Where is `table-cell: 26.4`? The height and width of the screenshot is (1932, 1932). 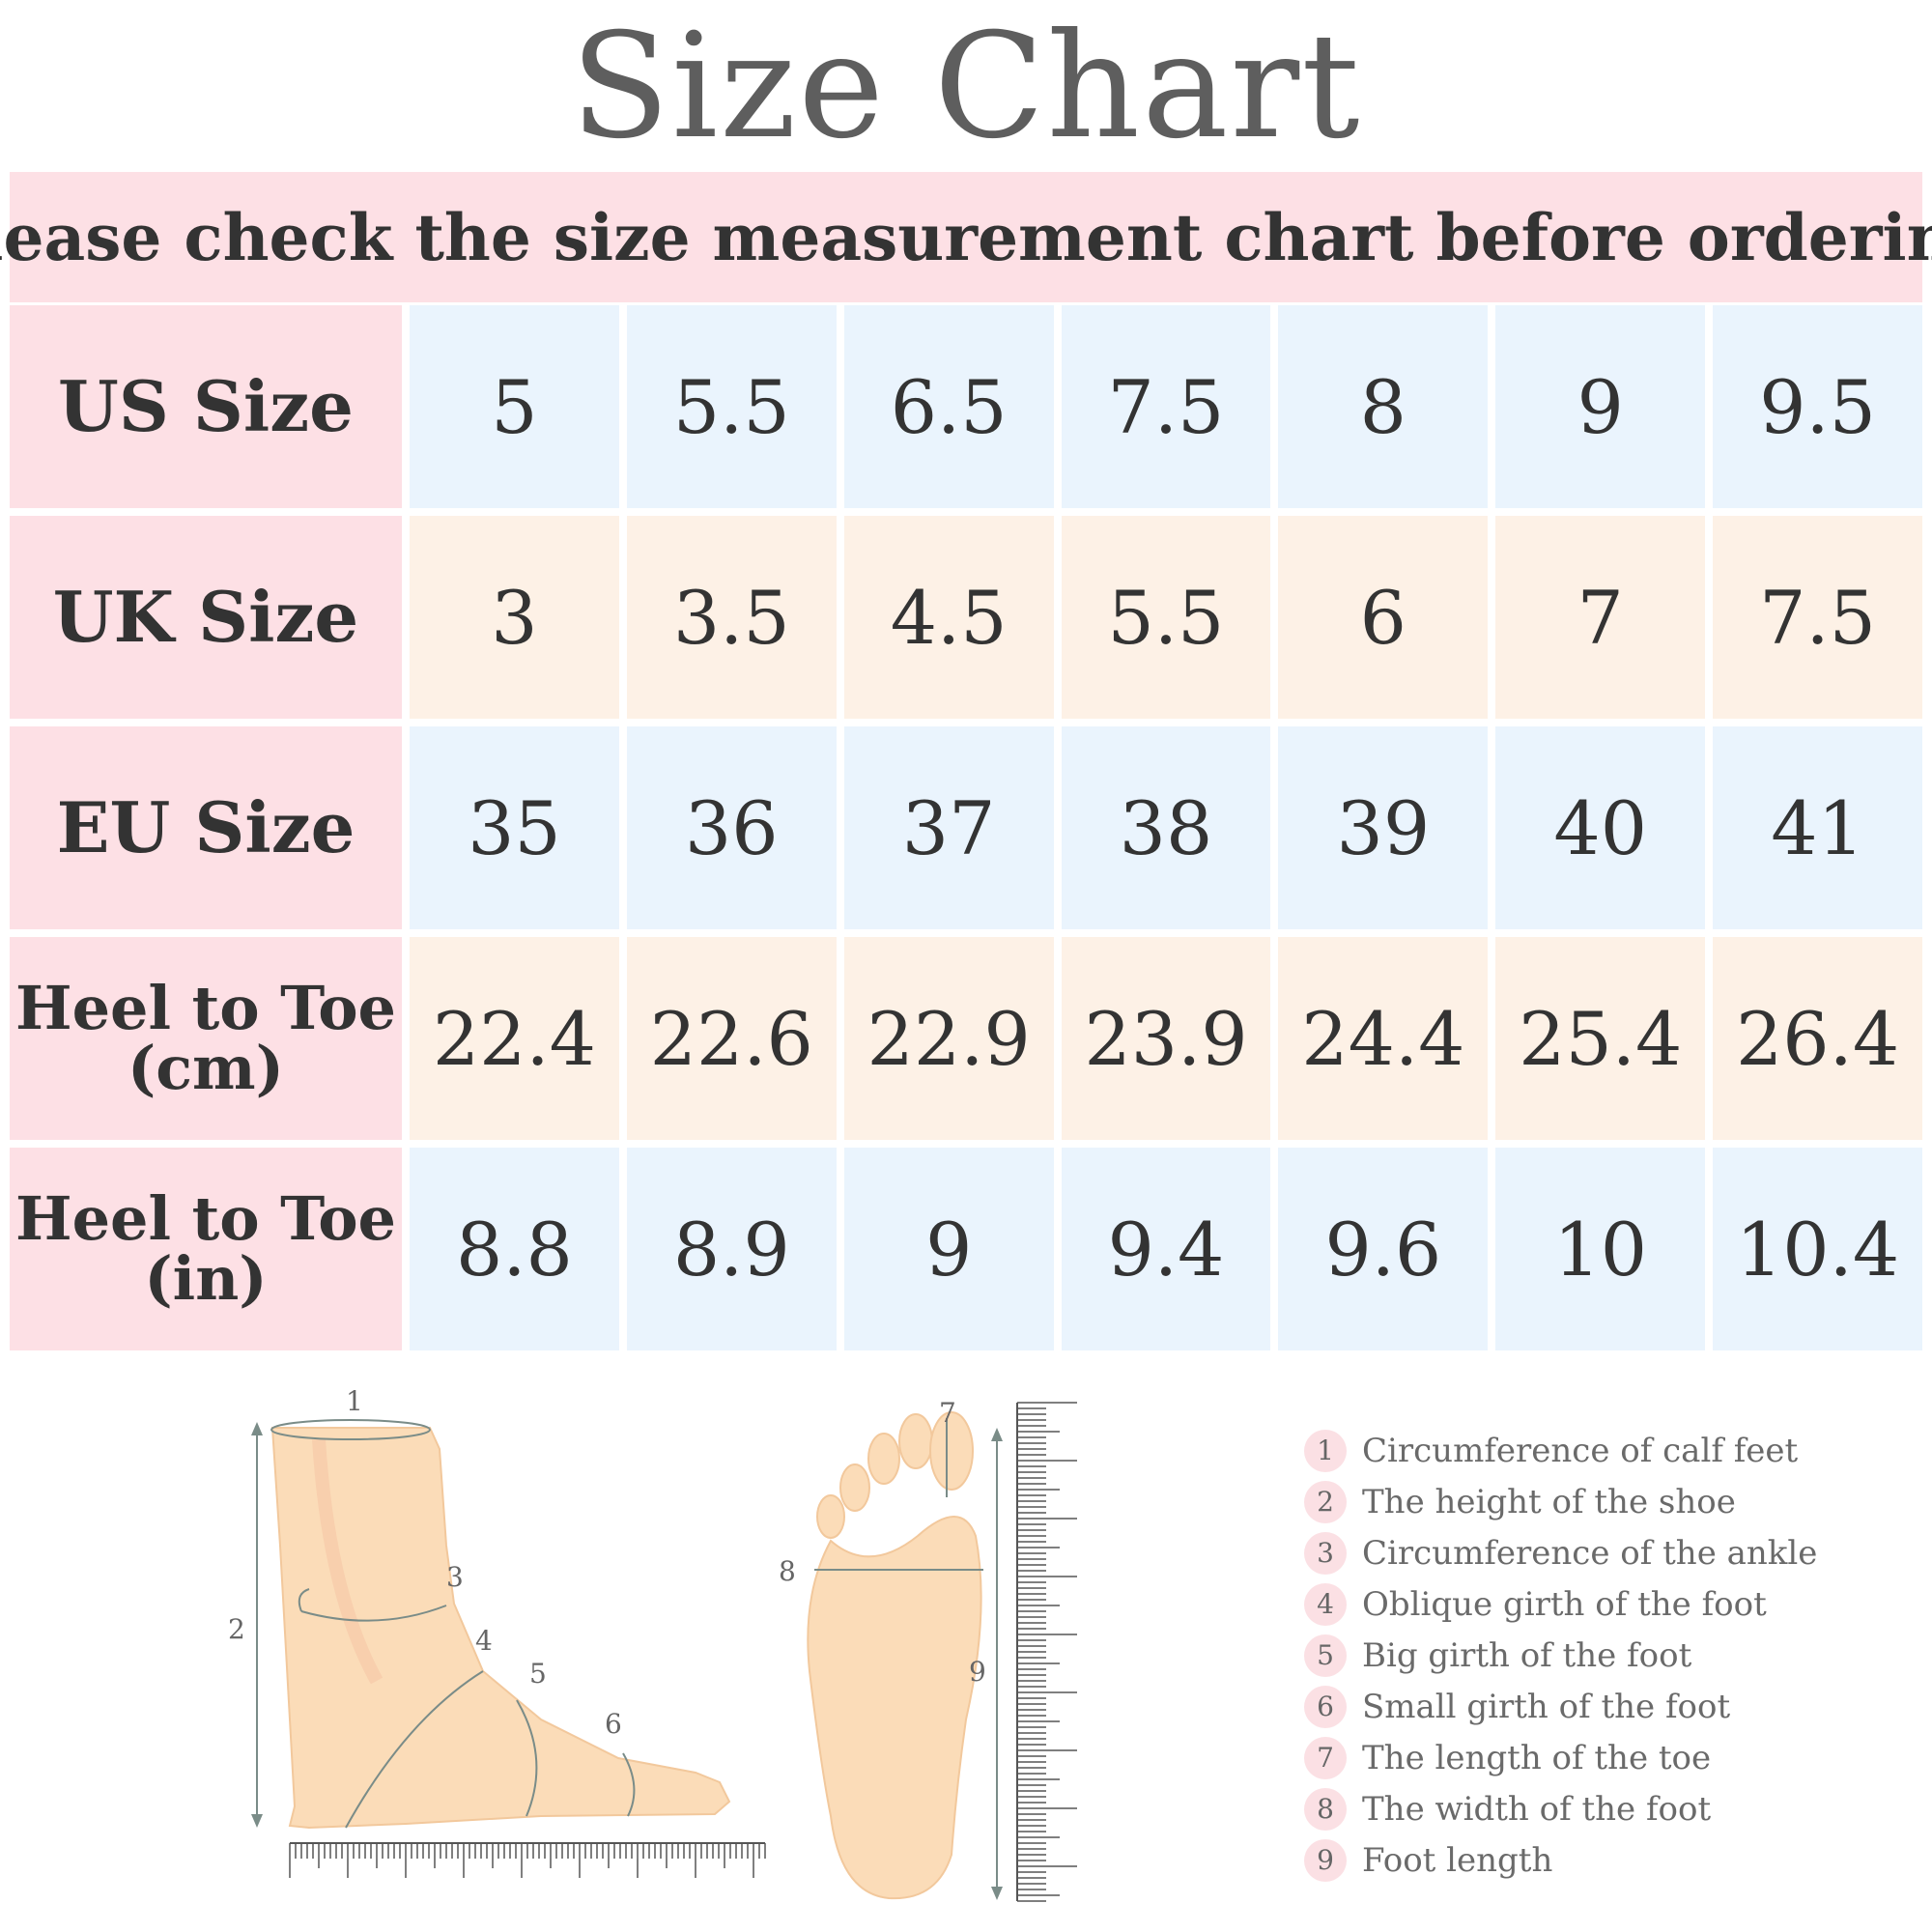
table-cell: 26.4 is located at coordinates (1817, 1038).